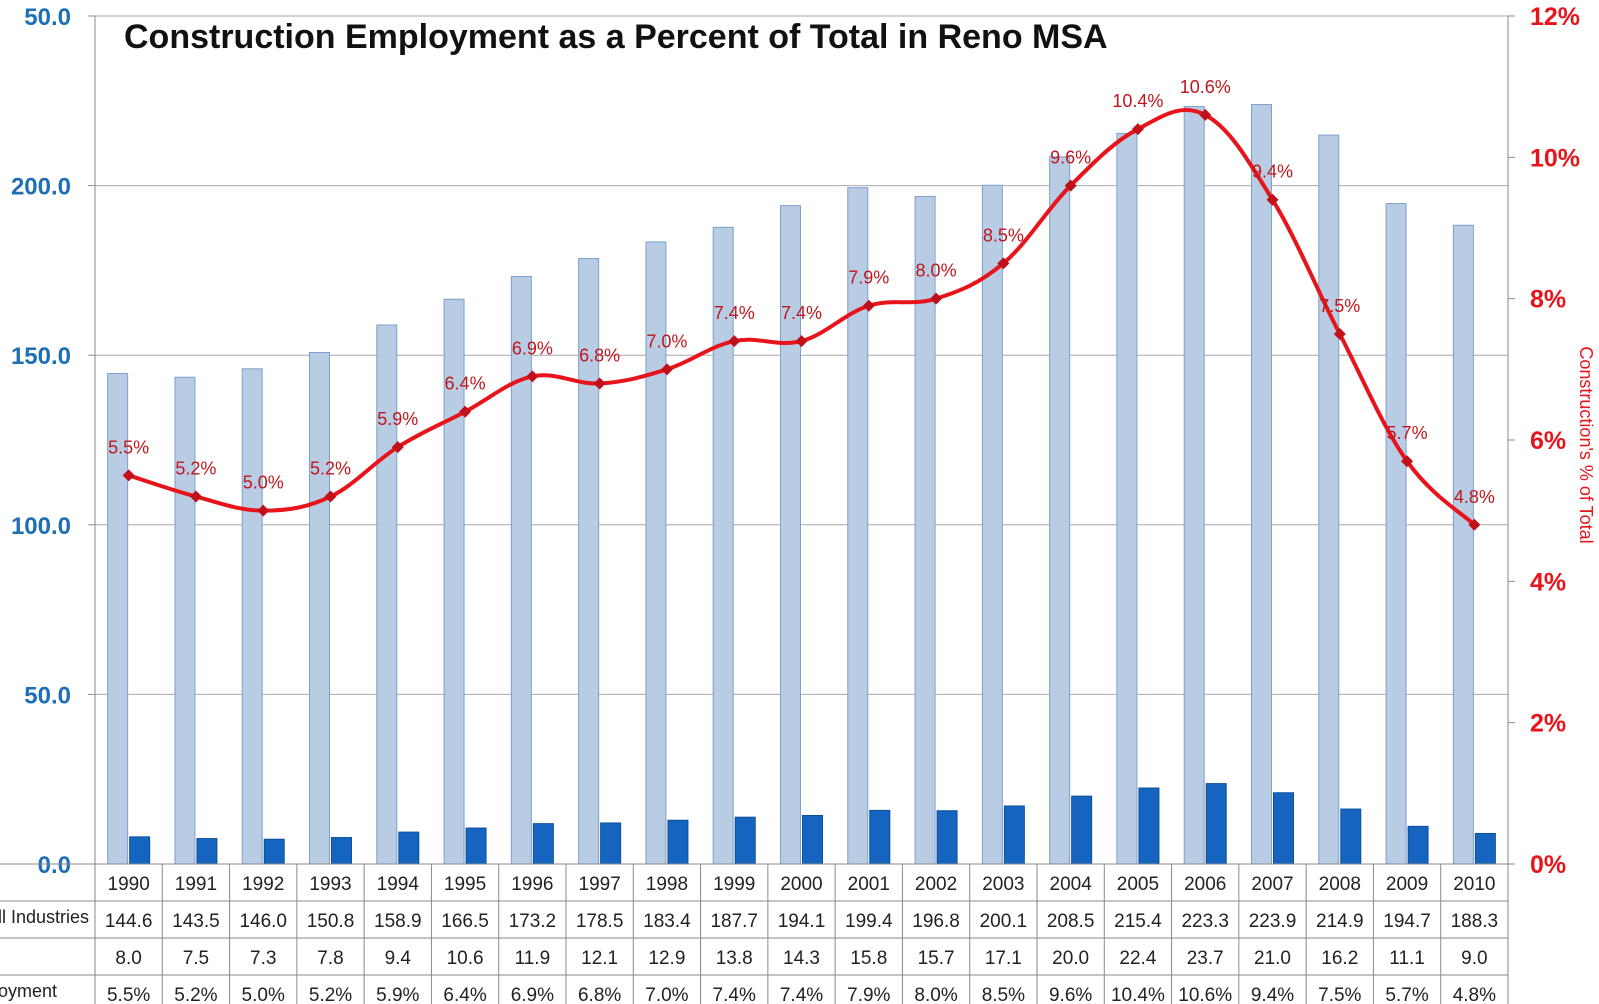 The height and width of the screenshot is (1004, 1599). What do you see at coordinates (263, 994) in the screenshot?
I see `table-cell: 5.0%` at bounding box center [263, 994].